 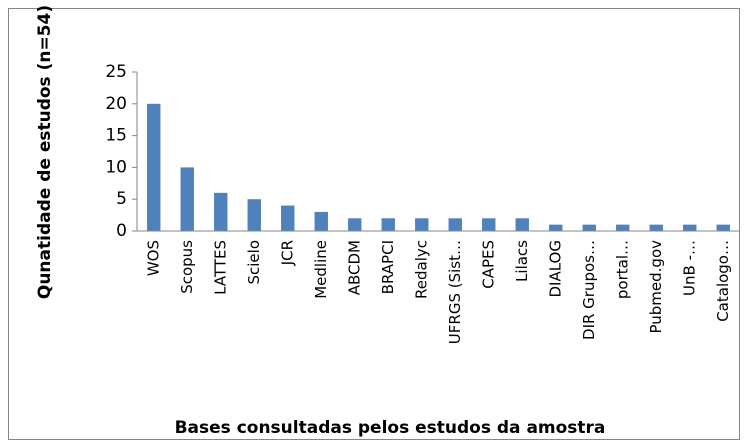 What do you see at coordinates (287, 253) in the screenshot?
I see `x-tick-label: JCR` at bounding box center [287, 253].